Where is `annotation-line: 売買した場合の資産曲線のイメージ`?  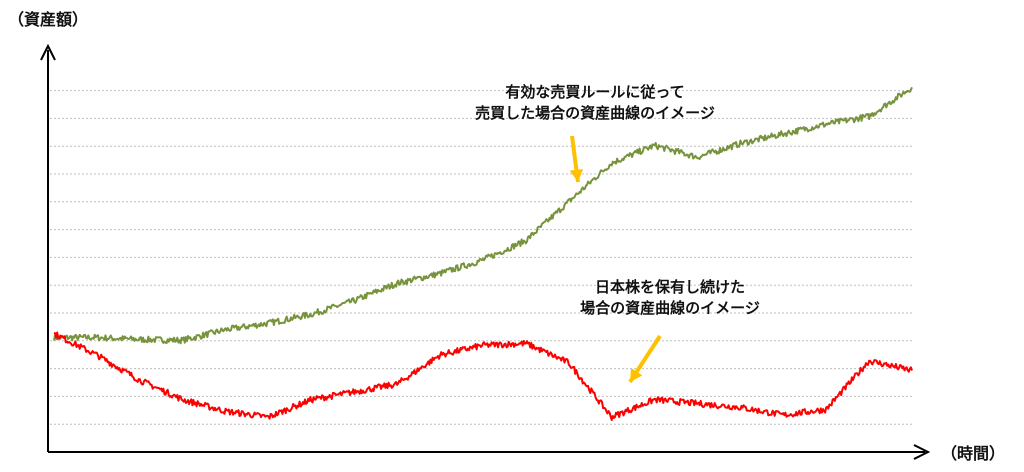 annotation-line: 売買した場合の資産曲線のイメージ is located at coordinates (595, 113).